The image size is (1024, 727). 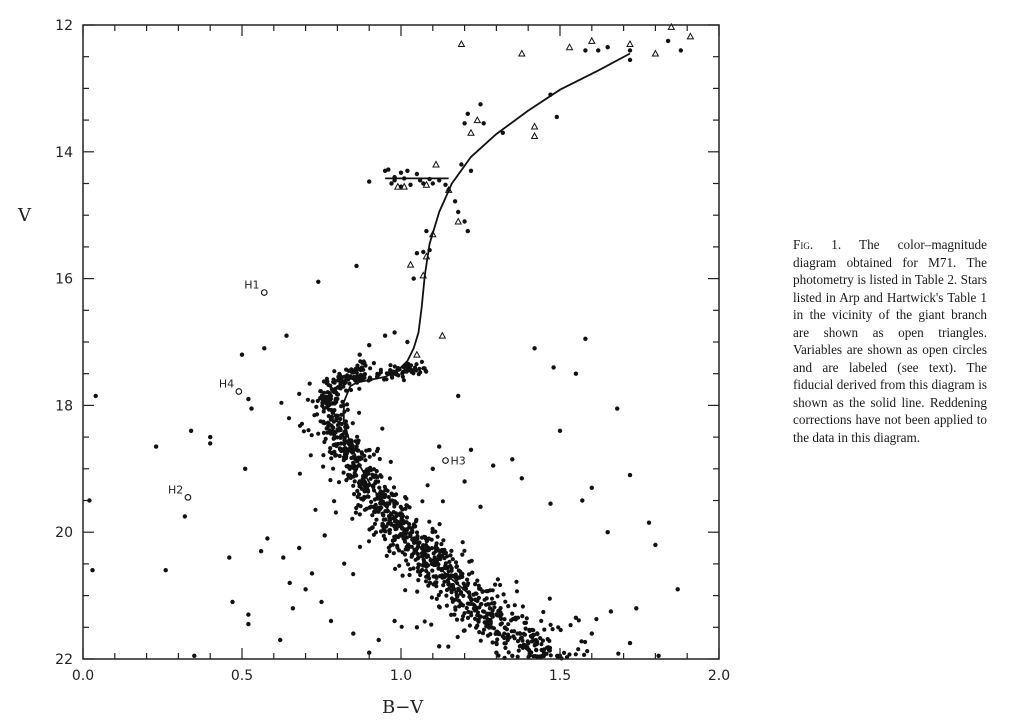 I want to click on variable-marker, so click(x=264, y=292).